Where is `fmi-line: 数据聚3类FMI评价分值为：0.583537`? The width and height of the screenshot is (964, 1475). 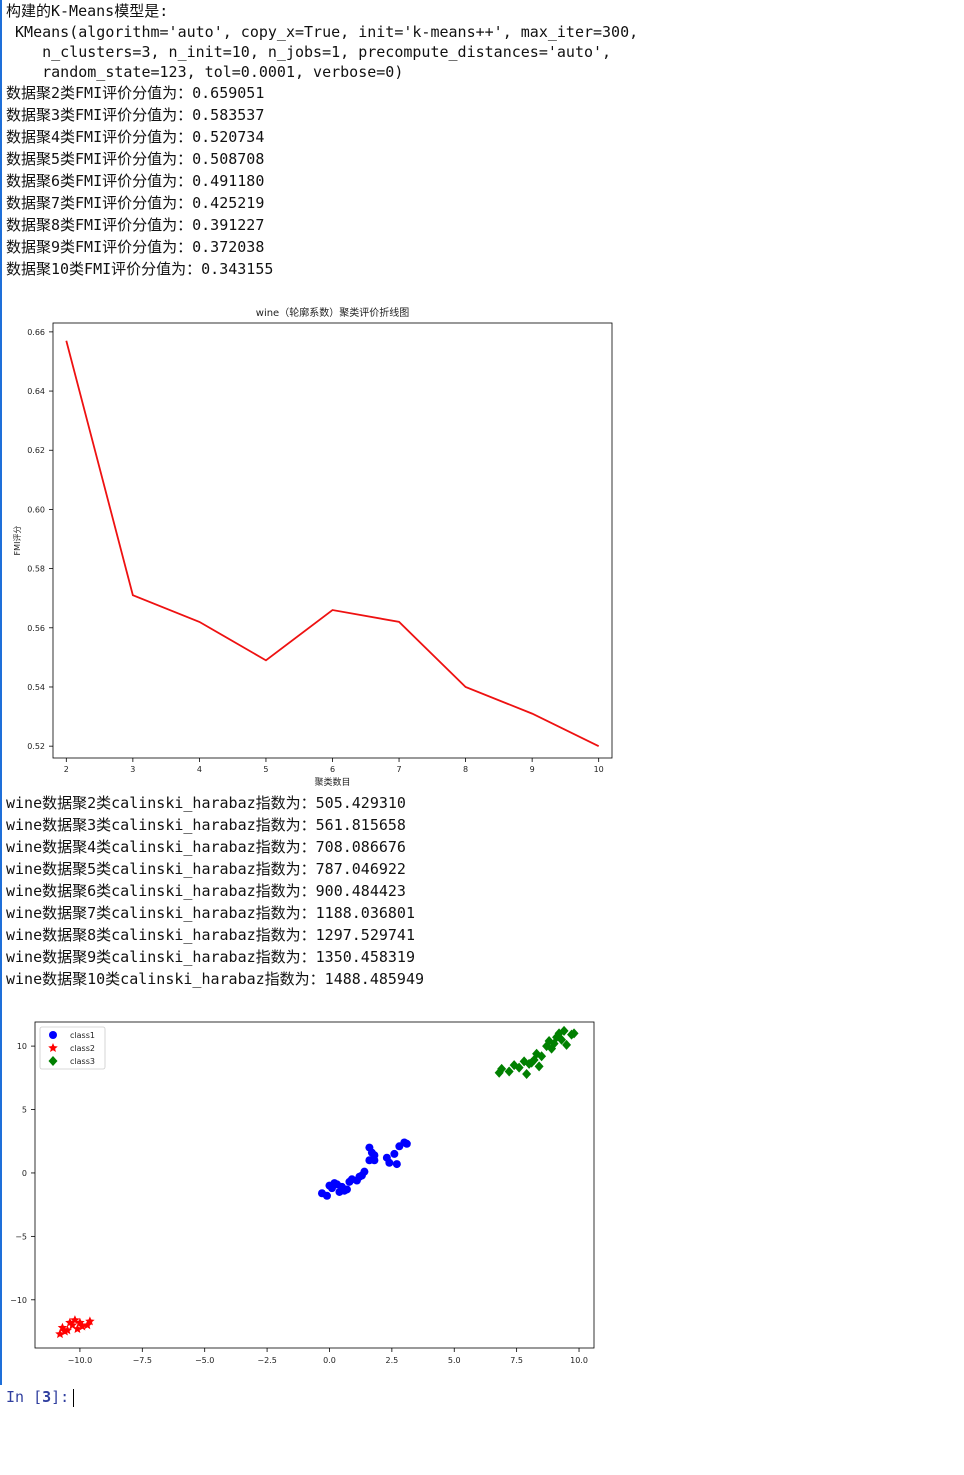 fmi-line: 数据聚3类FMI评价分值为：0.583537 is located at coordinates (135, 115).